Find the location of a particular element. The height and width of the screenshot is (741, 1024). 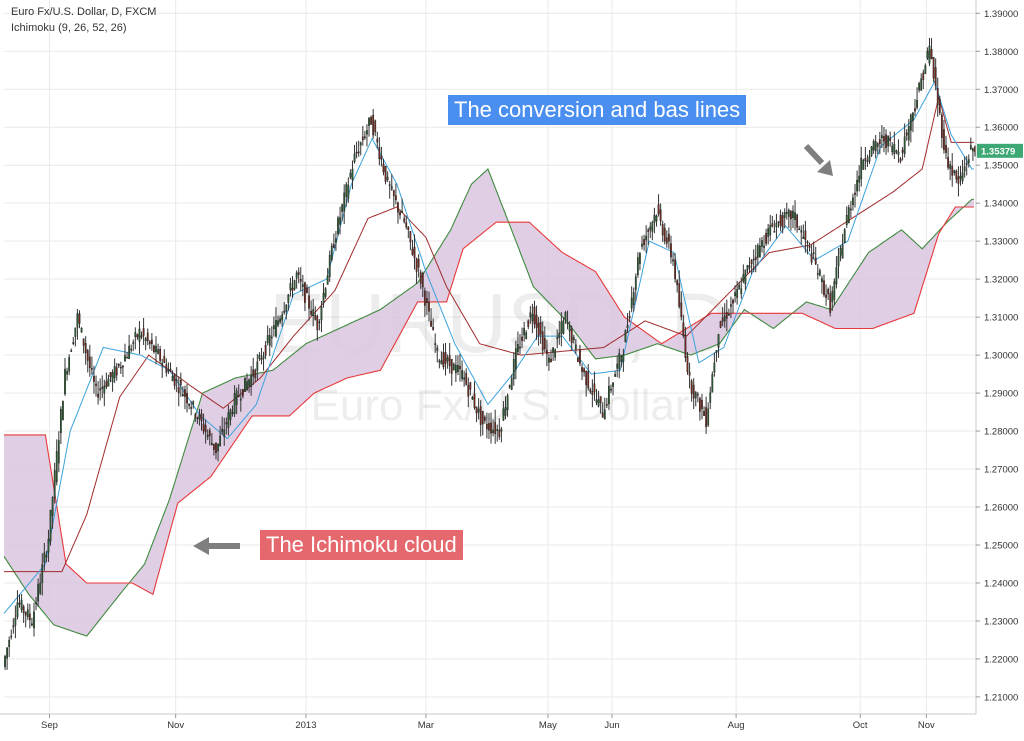

conversion-lines-label: The conversion and bas lines is located at coordinates (597, 110).